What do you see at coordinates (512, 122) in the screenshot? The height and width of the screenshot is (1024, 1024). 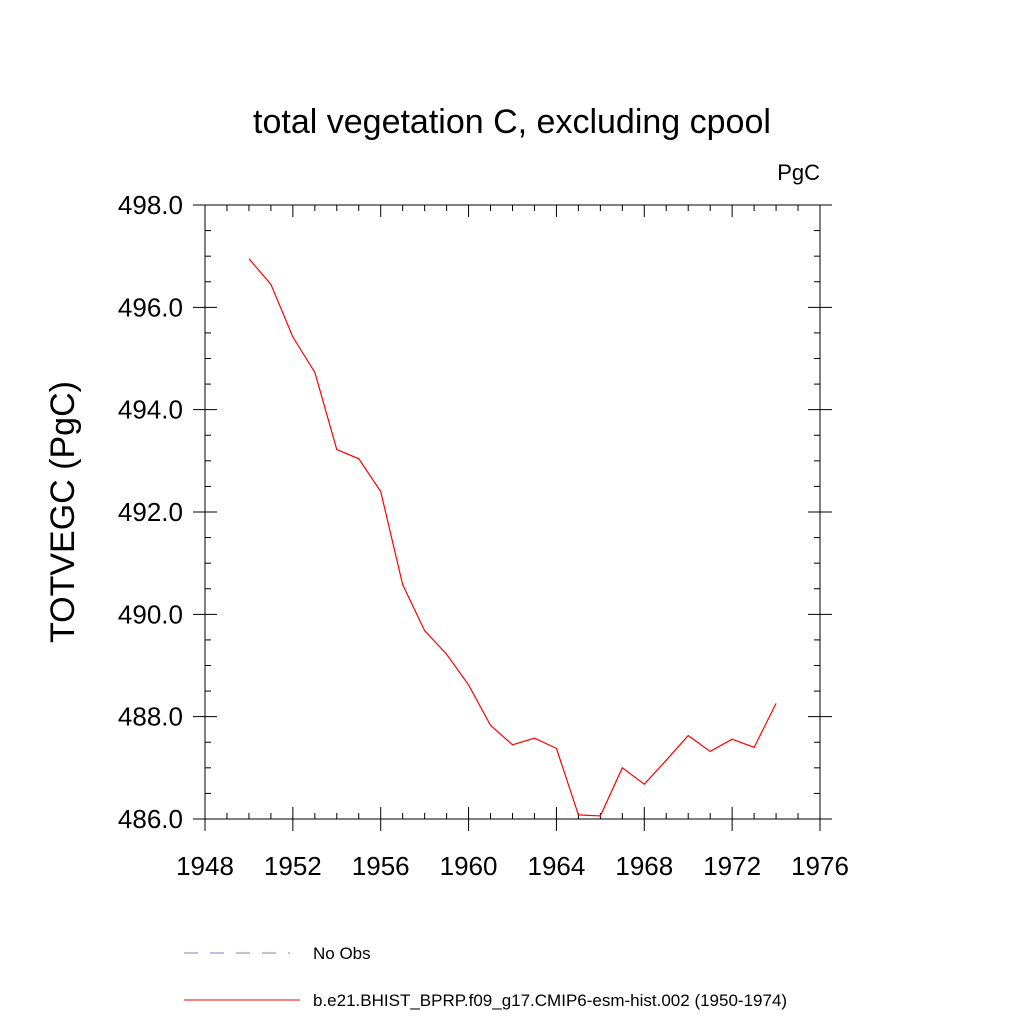 I see `chart-title: total vegetation C, excluding cpool` at bounding box center [512, 122].